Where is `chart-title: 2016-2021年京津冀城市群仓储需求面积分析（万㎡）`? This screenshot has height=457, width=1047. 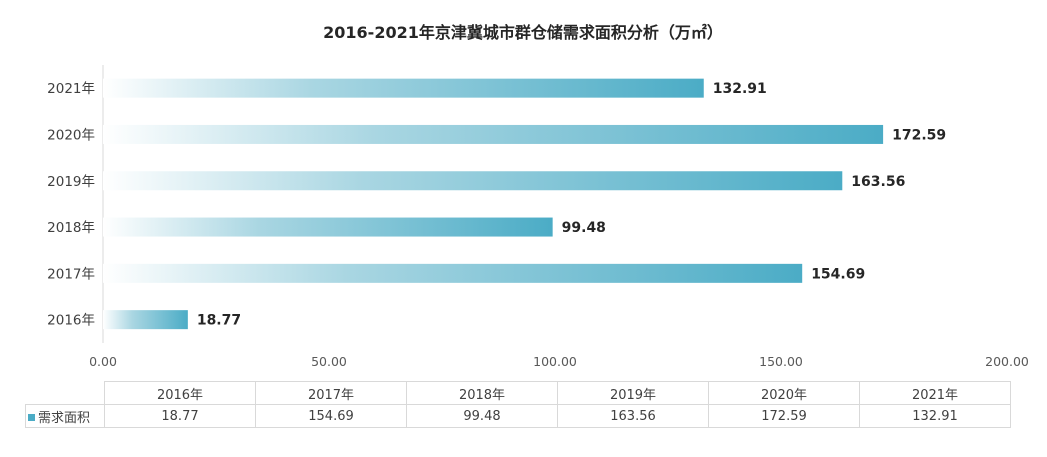
chart-title: 2016-2021年京津冀城市群仓储需求面积分析（万㎡） is located at coordinates (523, 32).